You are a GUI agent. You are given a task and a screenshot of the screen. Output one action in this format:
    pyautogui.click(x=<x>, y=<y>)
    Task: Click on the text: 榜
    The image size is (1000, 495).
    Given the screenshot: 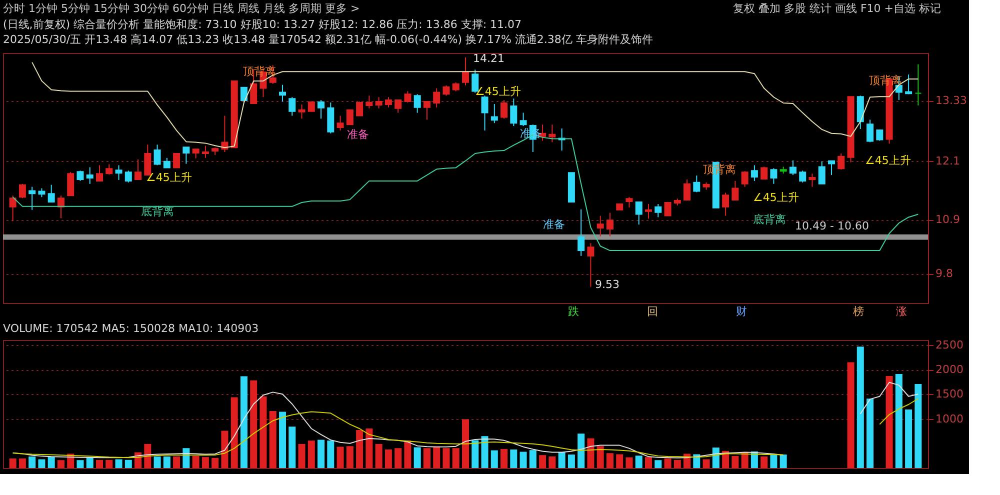 What is the action you would take?
    pyautogui.click(x=858, y=311)
    